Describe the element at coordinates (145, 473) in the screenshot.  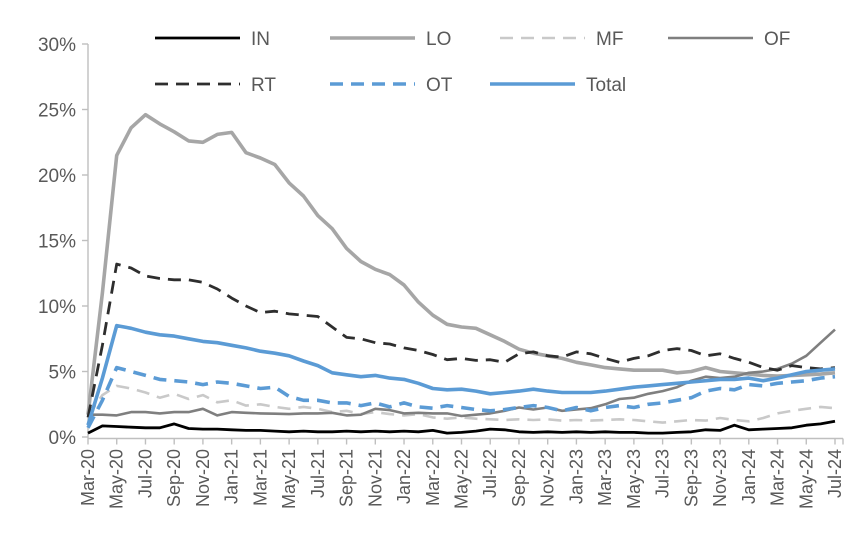
I see `x-tick-label: Jul-20` at that location.